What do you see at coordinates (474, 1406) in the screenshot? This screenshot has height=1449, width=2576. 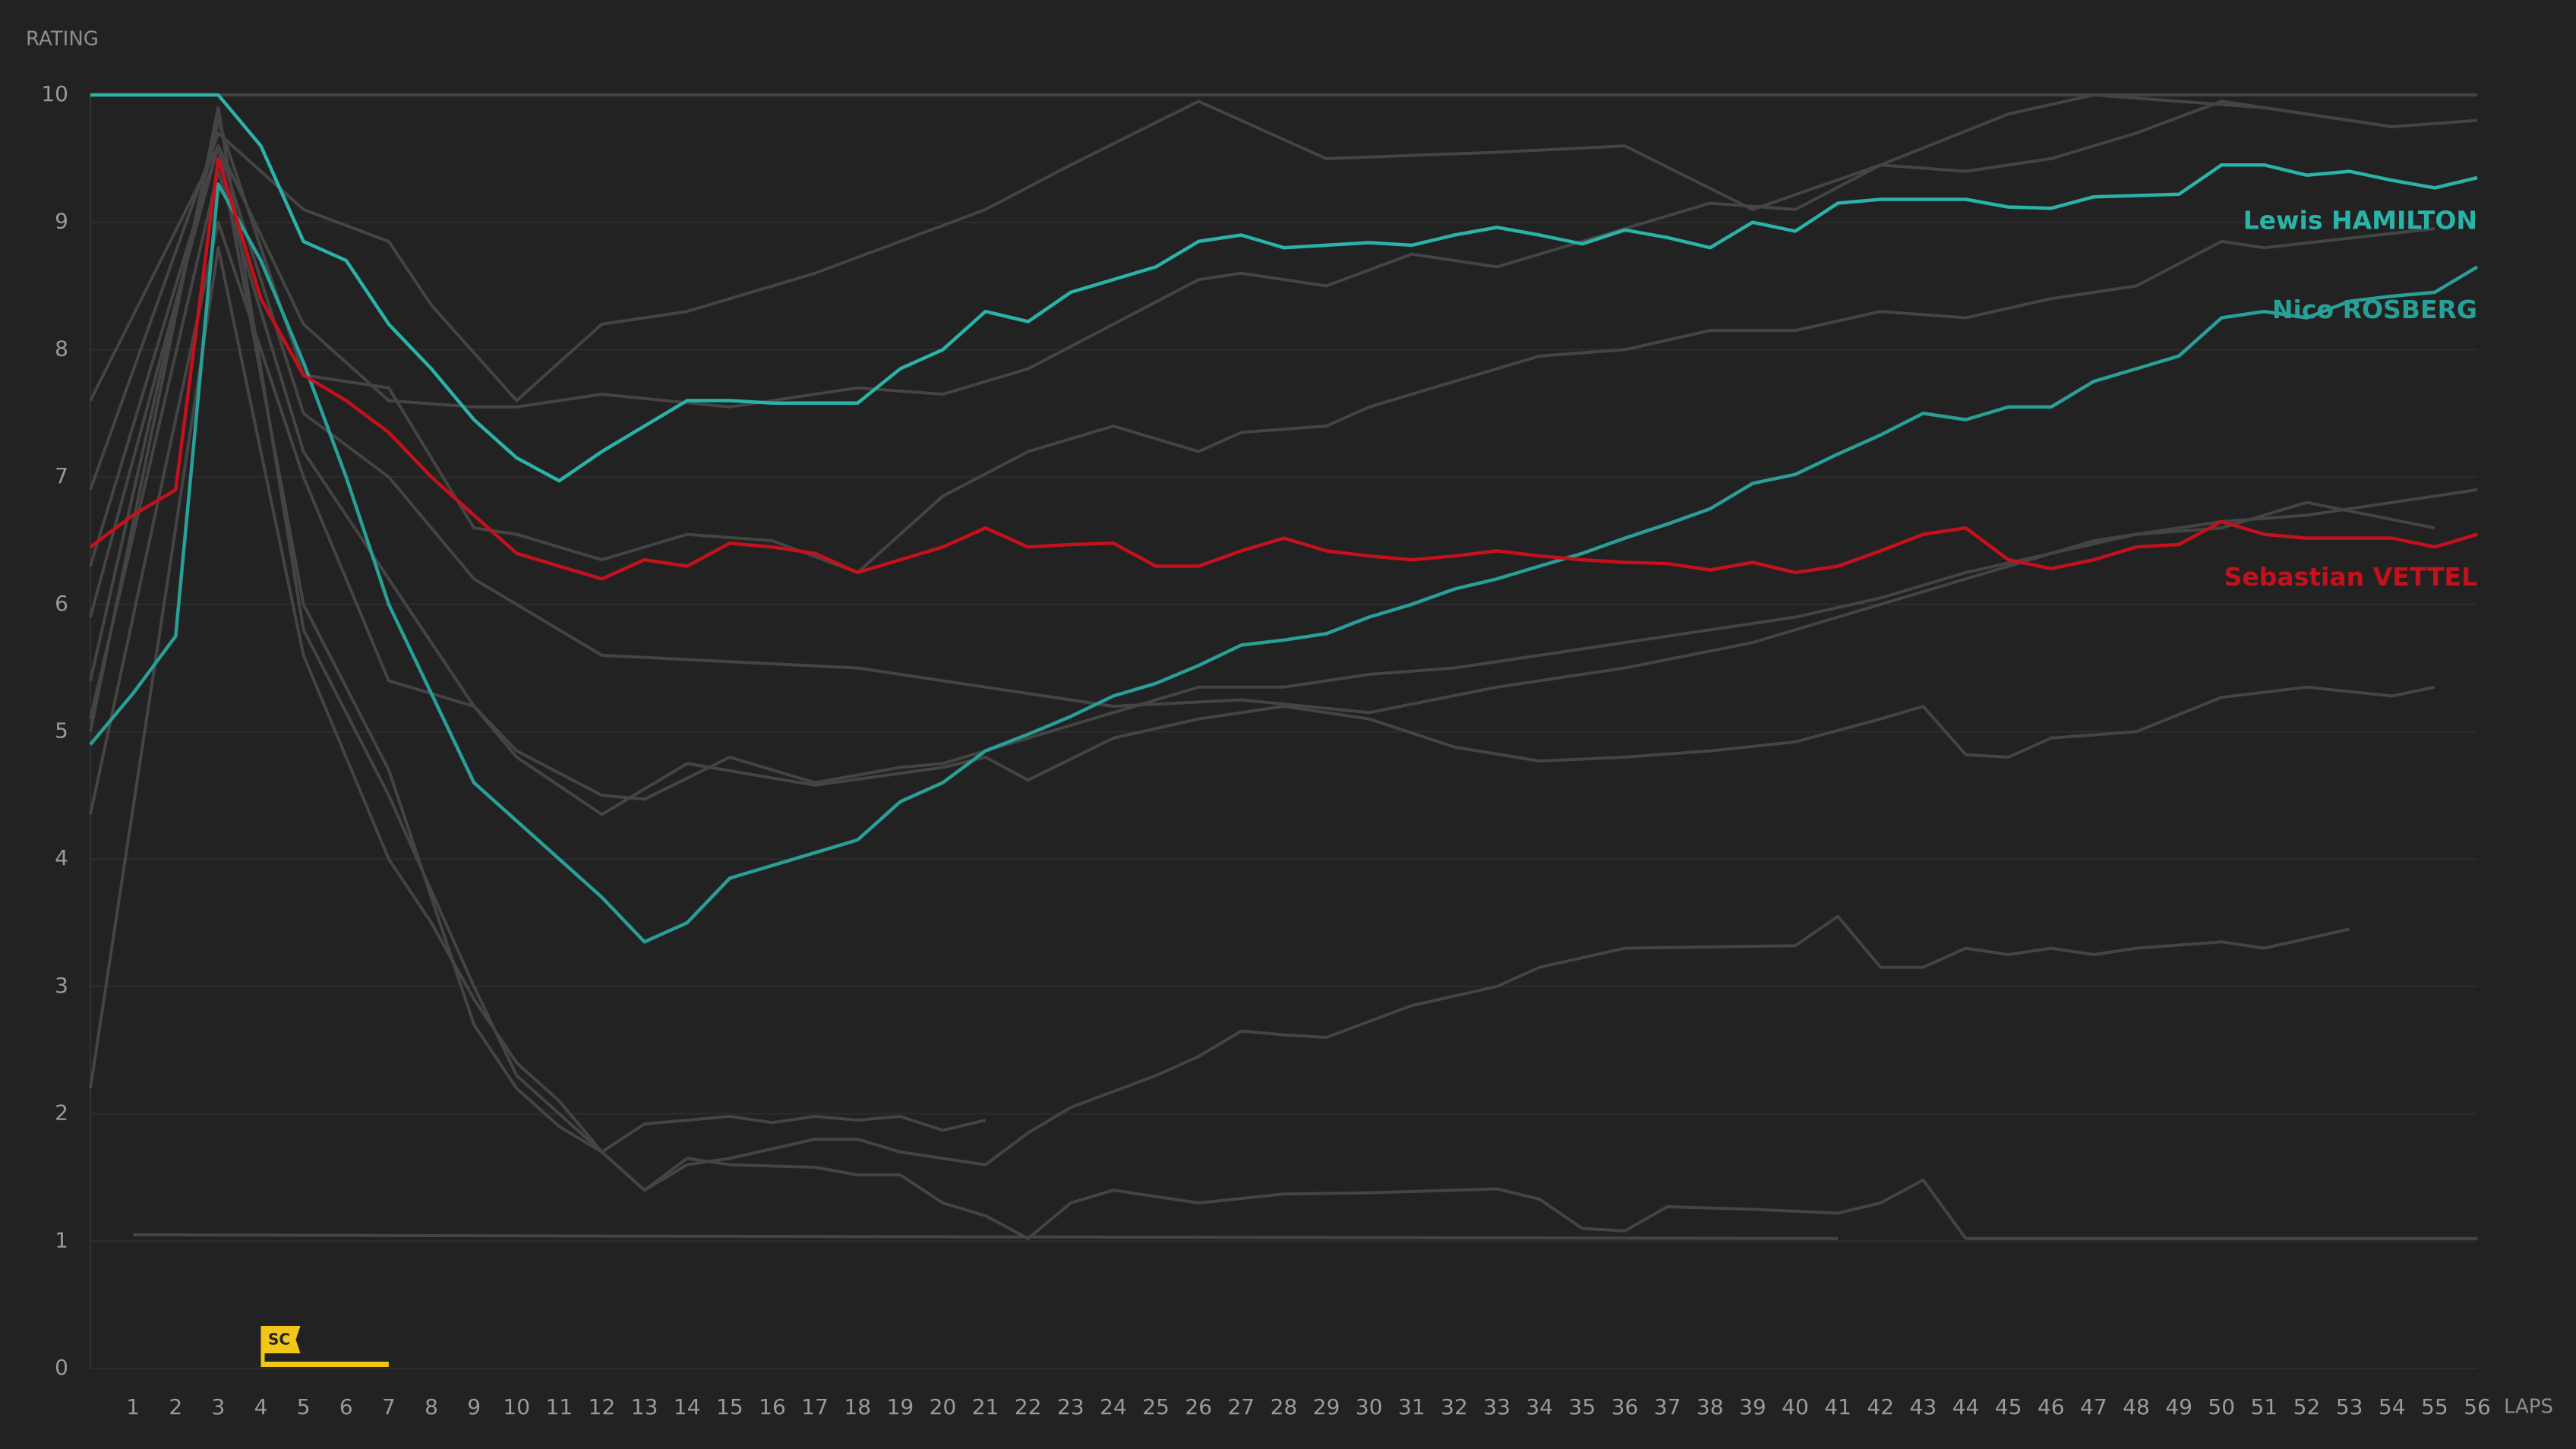 I see `x-tick-label: 9` at bounding box center [474, 1406].